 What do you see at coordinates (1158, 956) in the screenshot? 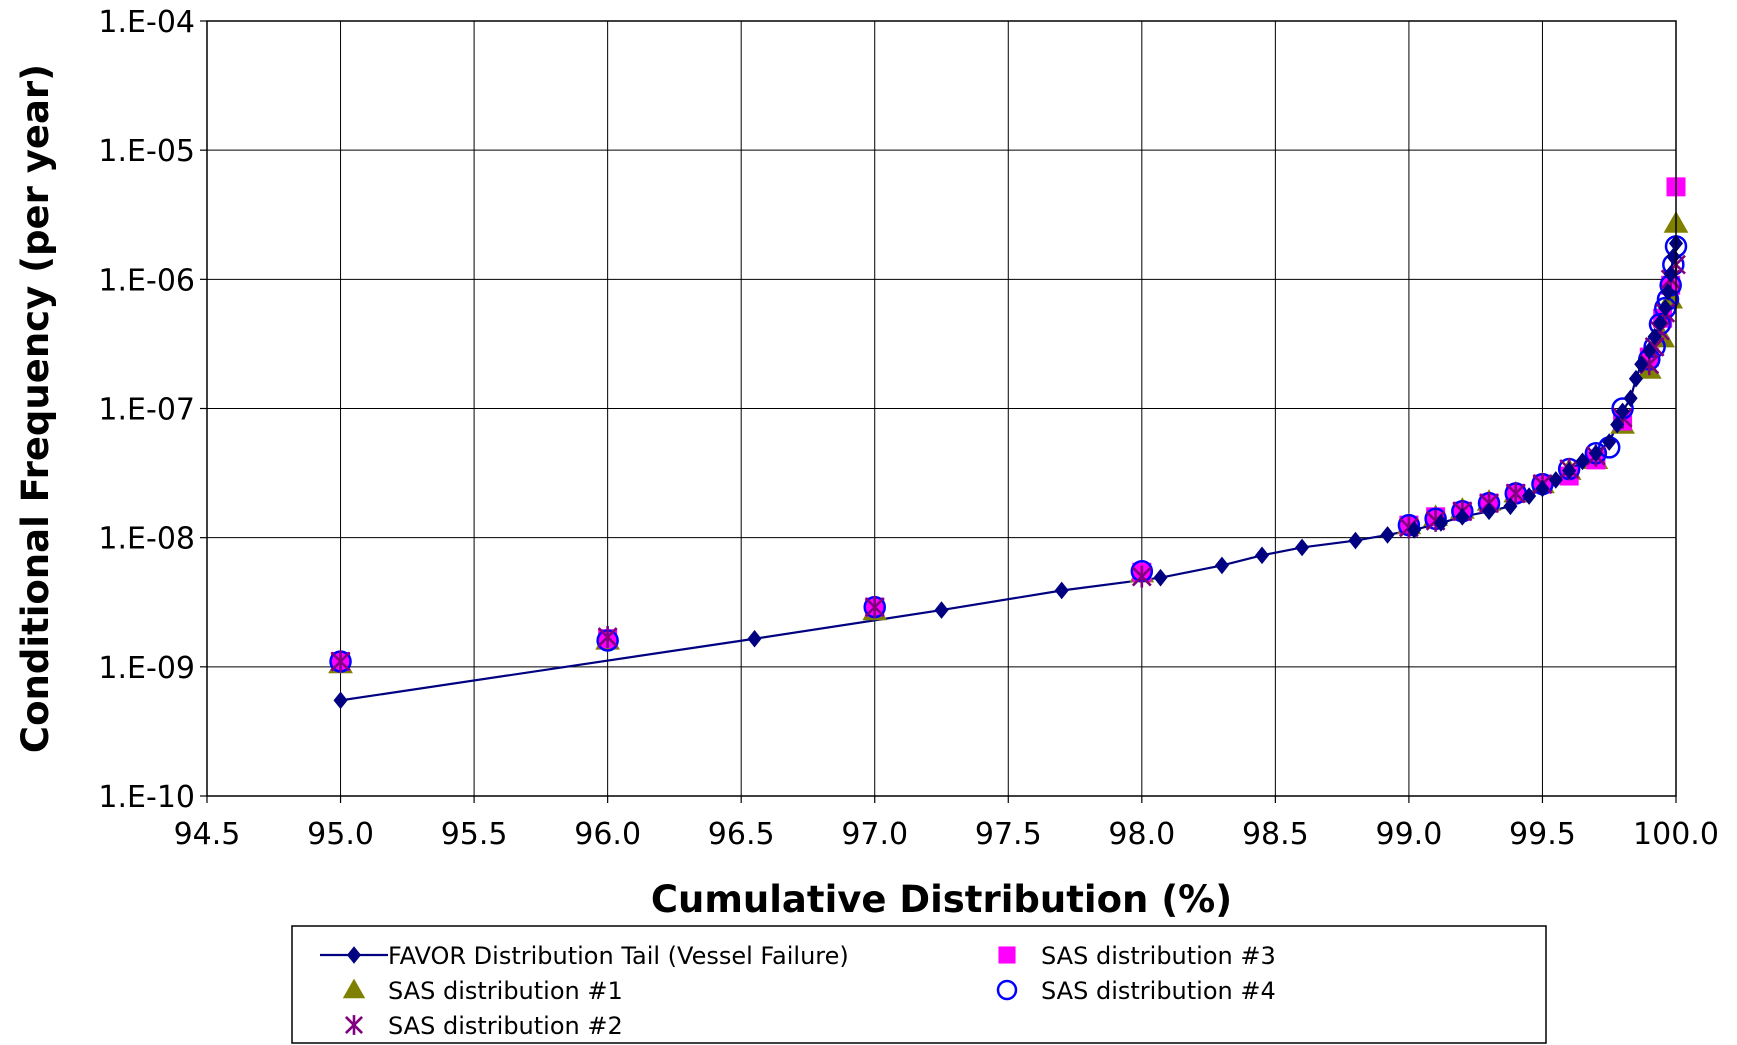
I see `legend-label: SAS distribution #3` at bounding box center [1158, 956].